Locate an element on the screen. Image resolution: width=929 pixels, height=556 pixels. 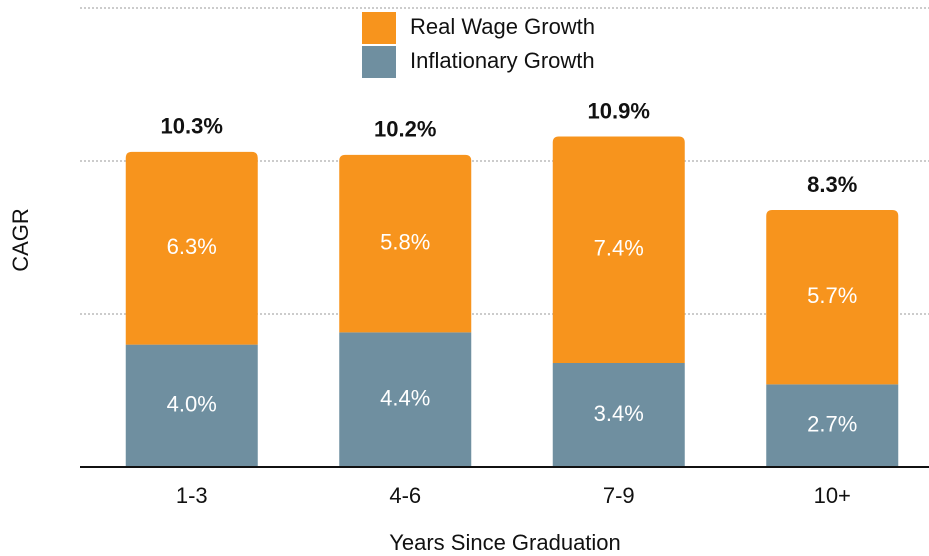
total-label: 10.2% is located at coordinates (405, 129).